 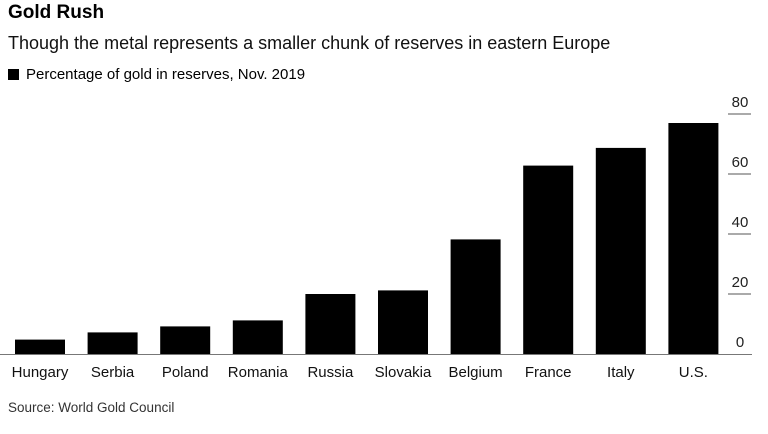 I want to click on bar-italy, so click(x=620, y=250).